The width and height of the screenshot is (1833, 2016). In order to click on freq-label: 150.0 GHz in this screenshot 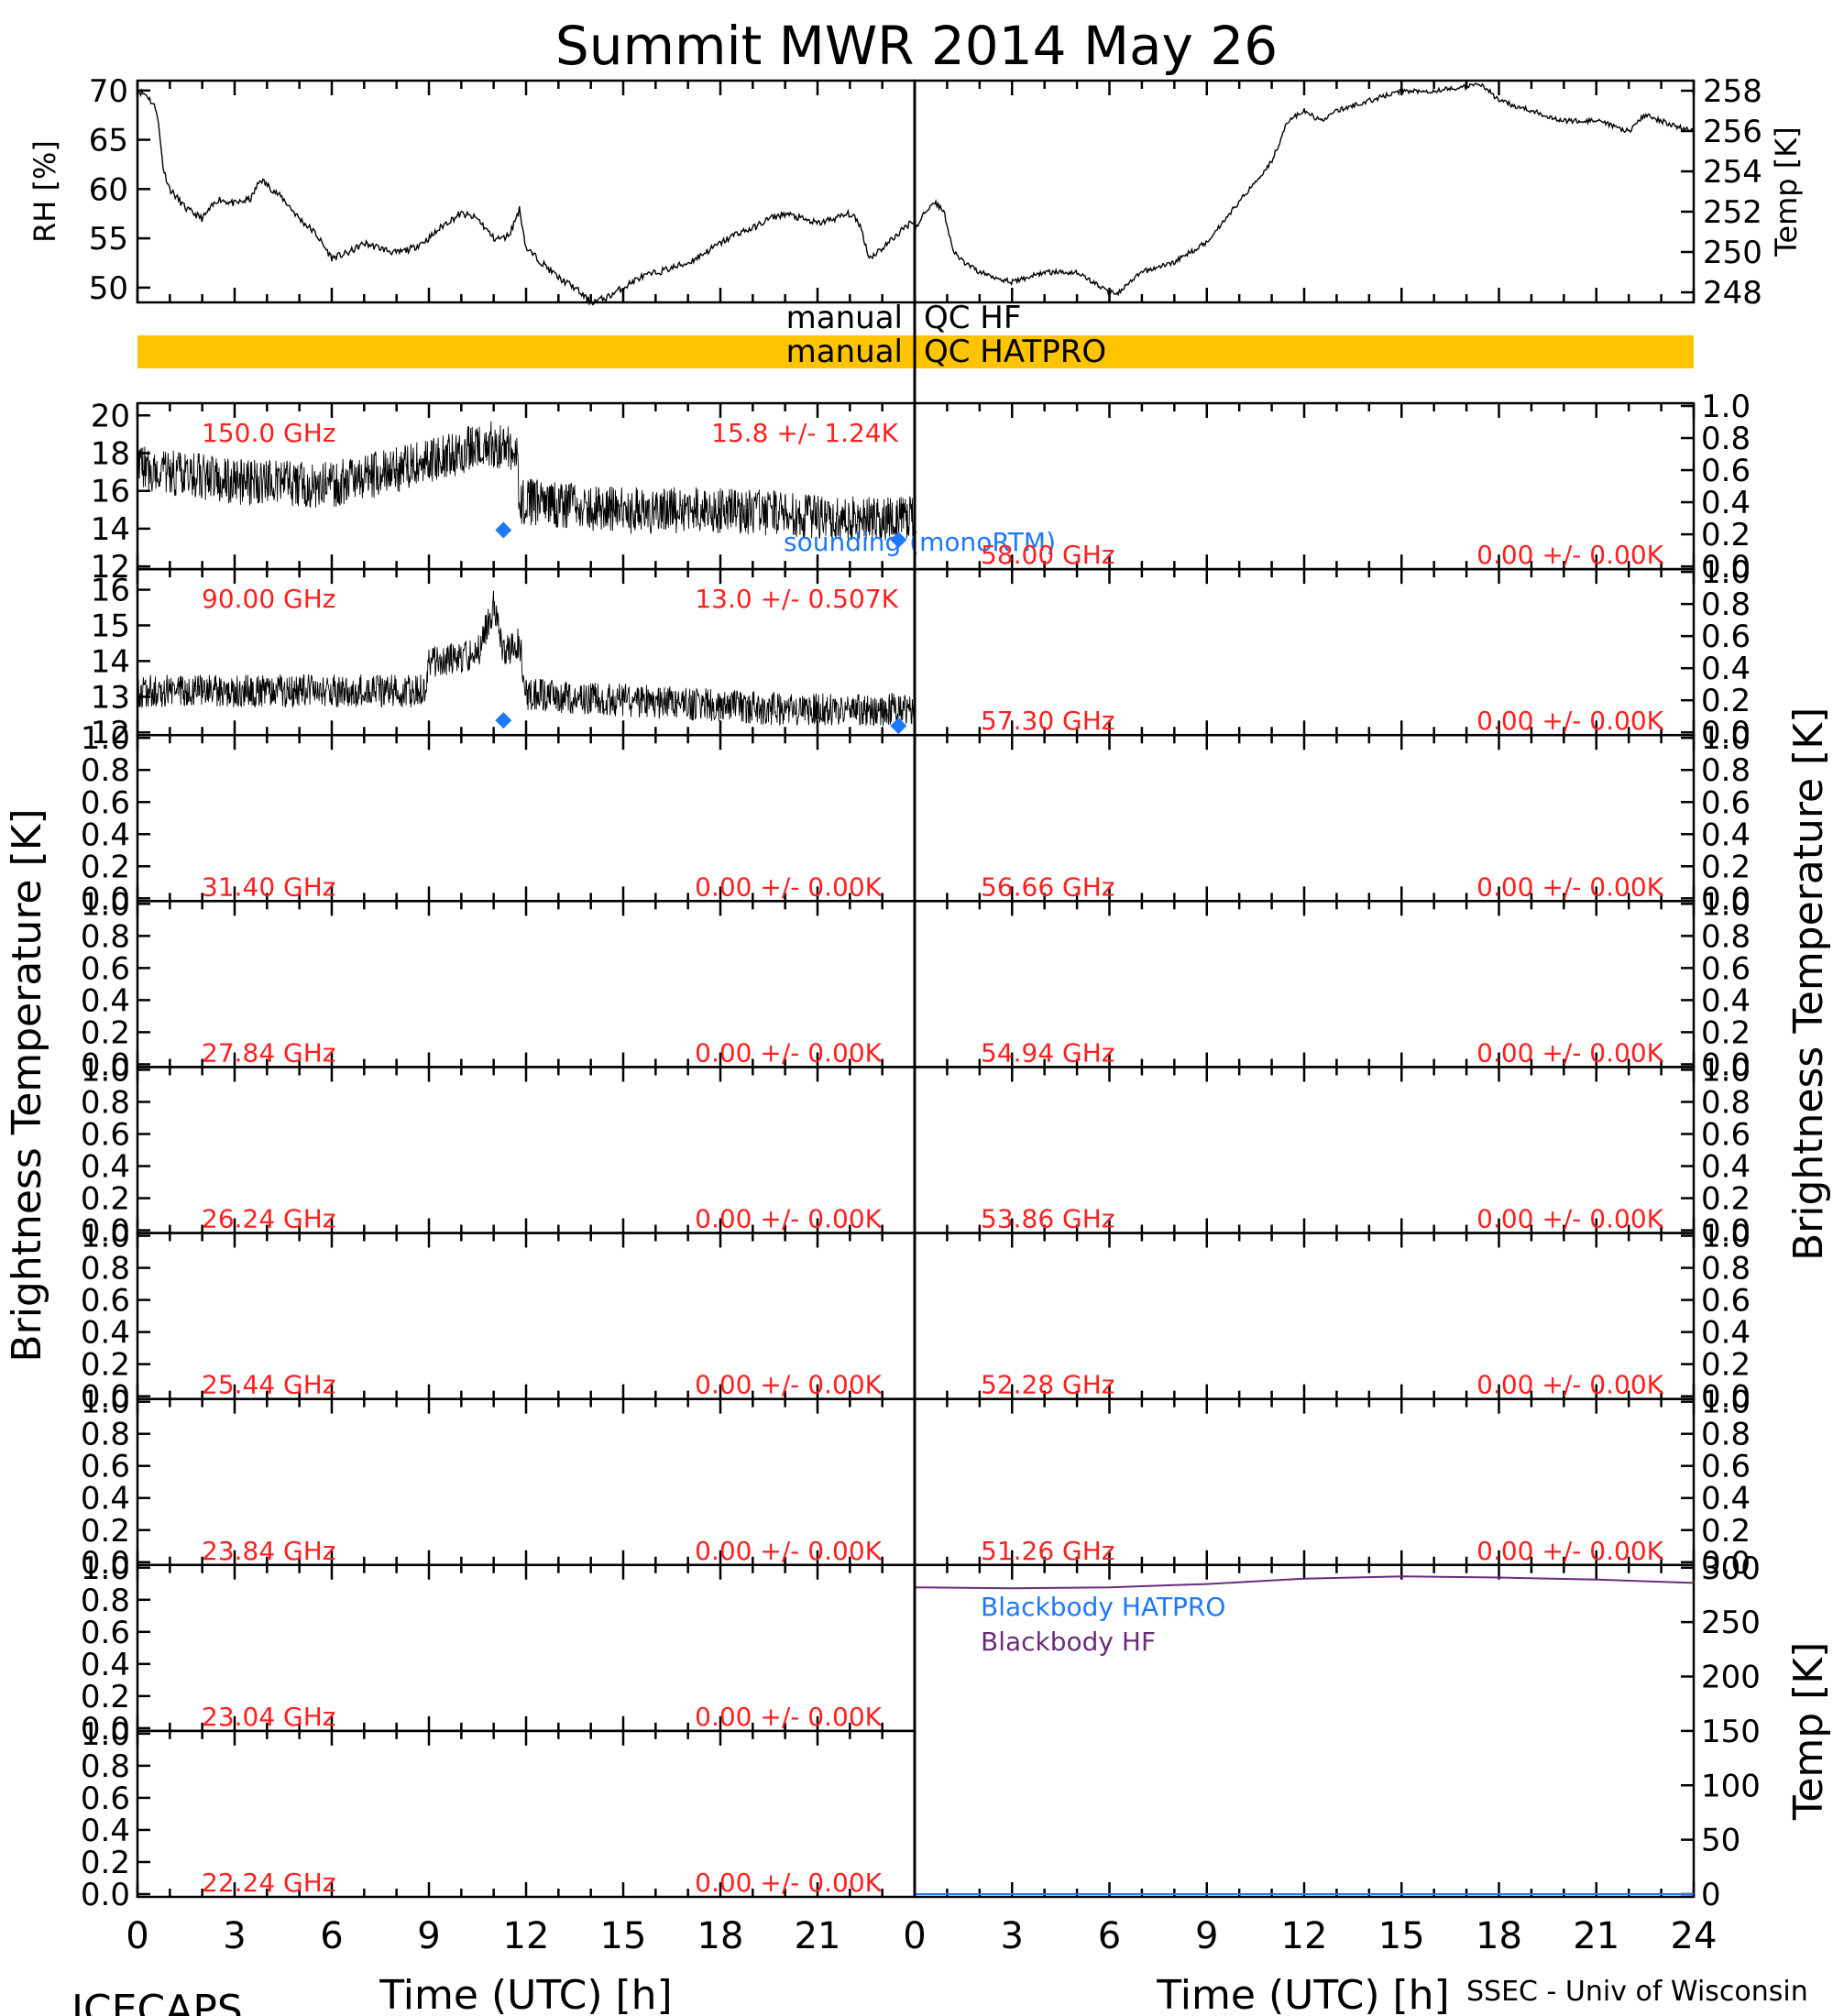, I will do `click(269, 433)`.